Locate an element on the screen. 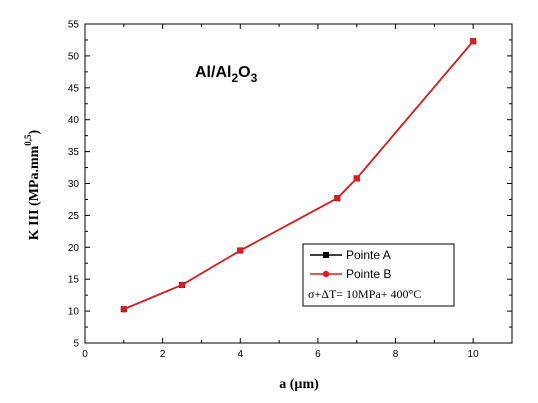  y-tick-label: 25 is located at coordinates (74, 216).